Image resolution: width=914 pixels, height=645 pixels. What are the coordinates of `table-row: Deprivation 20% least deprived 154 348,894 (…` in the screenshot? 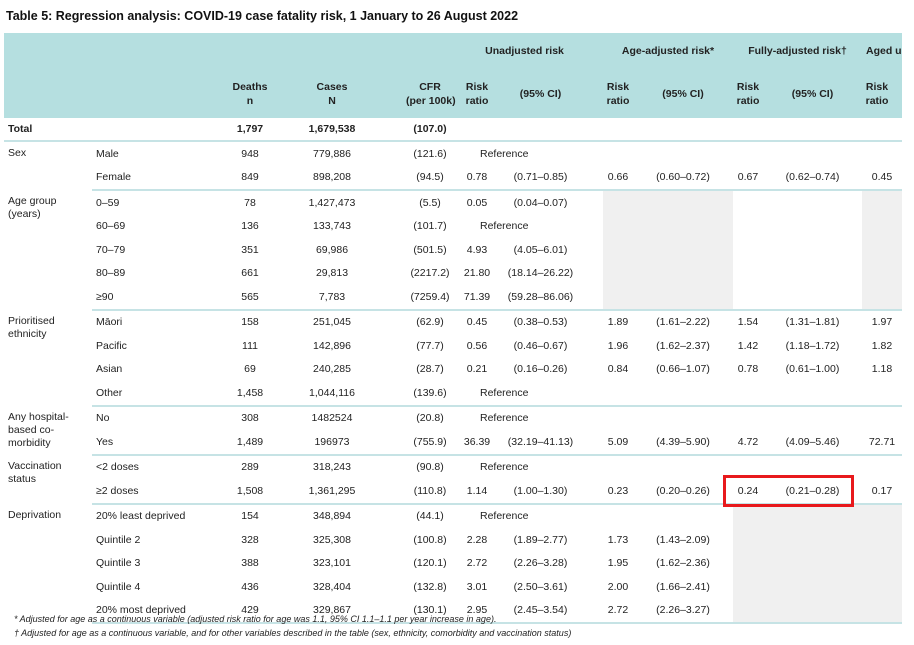 It's located at (453, 516).